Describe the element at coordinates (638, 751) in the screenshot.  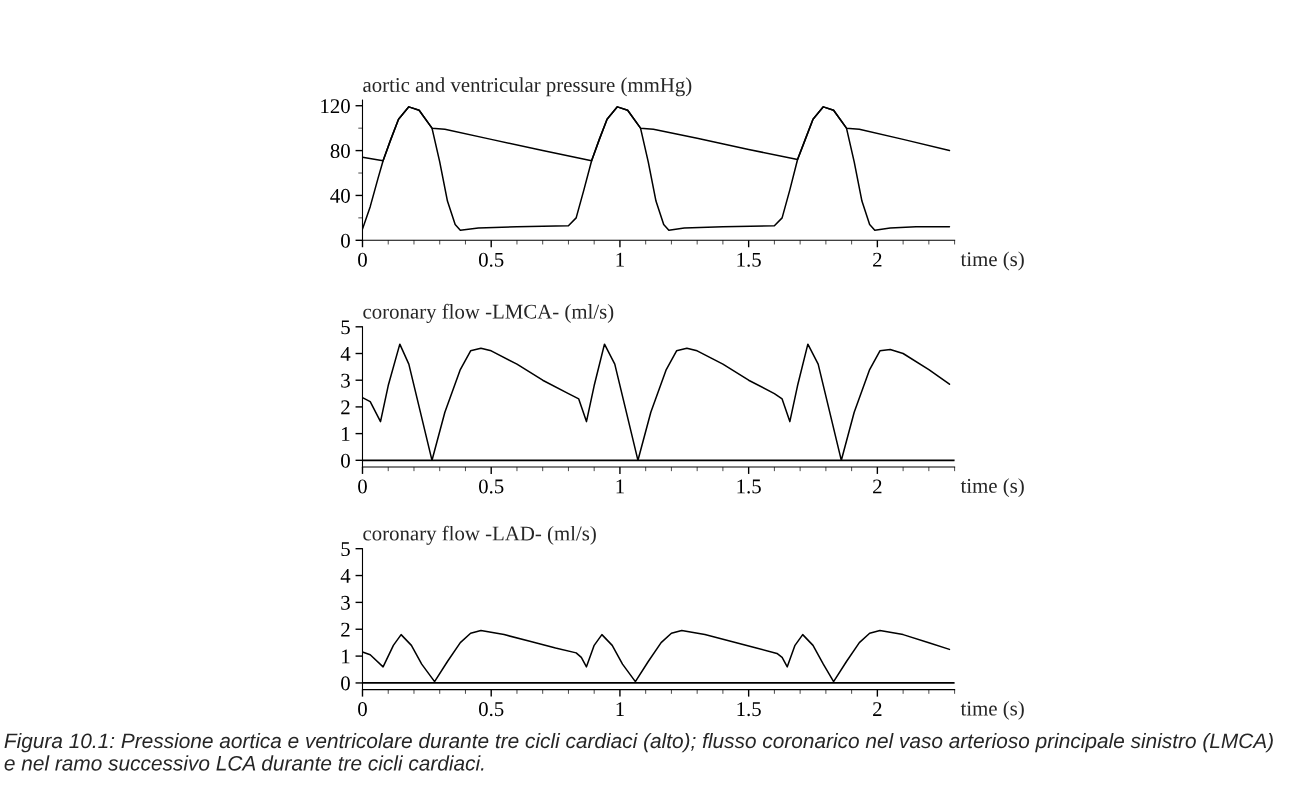
I see `text: Figura 10.1: Pressione aortica e ventricolare durante tre cicli cardiaci (alto); flusso coronarico nel vaso arterioso principale sinistro (LMCA) e nel ramo successivo LCA durante tre cicli cardiaci.` at that location.